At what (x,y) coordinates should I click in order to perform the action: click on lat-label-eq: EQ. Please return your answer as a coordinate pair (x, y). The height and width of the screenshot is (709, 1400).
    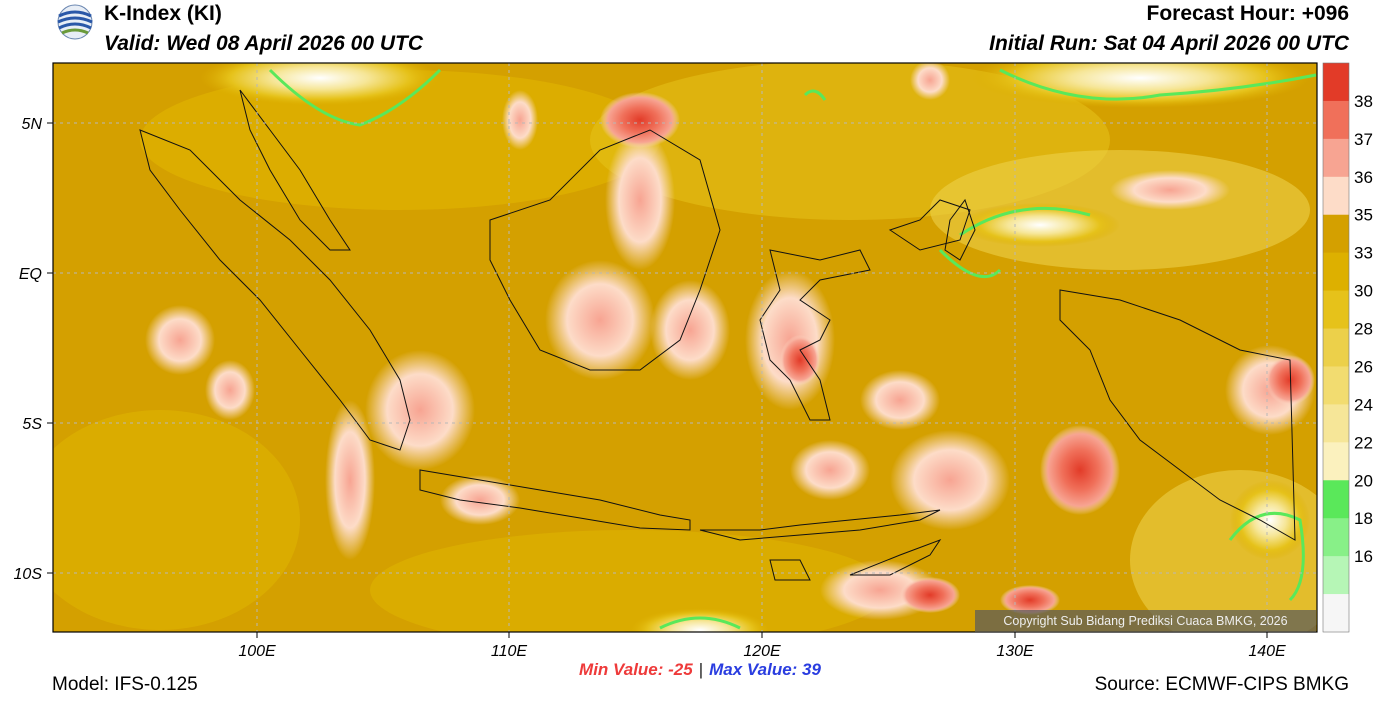
    Looking at the image, I should click on (30, 274).